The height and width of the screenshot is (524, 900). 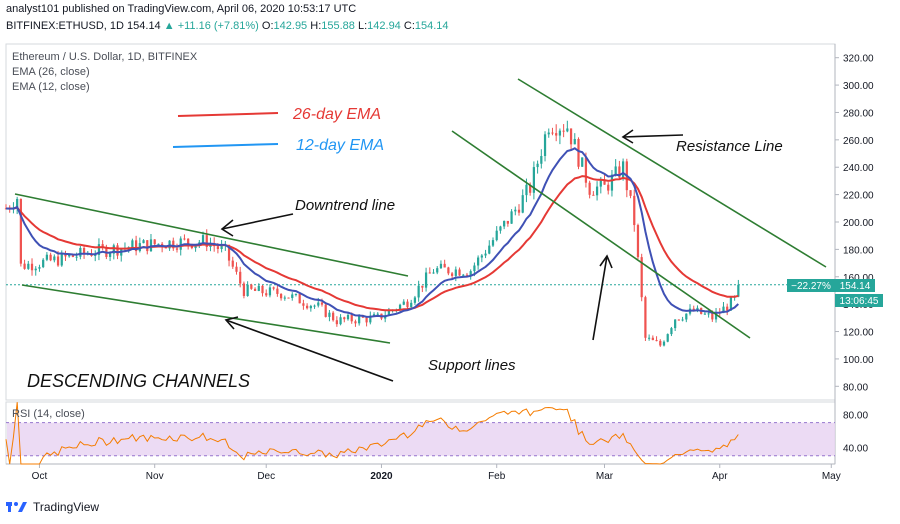 I want to click on time-tick-label: Feb, so click(x=497, y=476).